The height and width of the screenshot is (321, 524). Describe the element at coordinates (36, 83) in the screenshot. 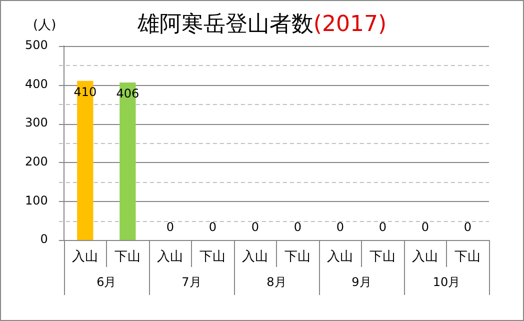

I see `y-tick-label: 400` at that location.